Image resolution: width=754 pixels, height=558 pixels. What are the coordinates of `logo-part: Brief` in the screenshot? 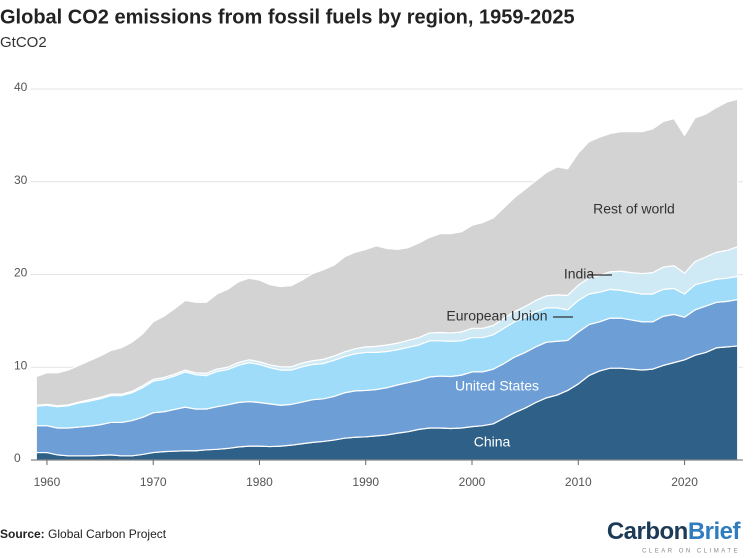 It's located at (715, 531).